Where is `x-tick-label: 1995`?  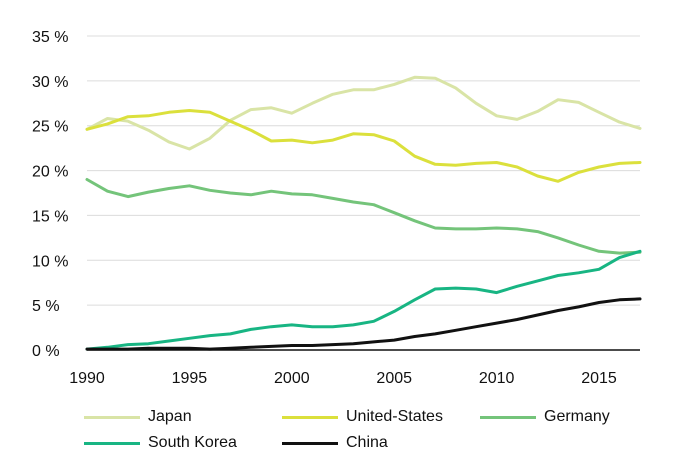 x-tick-label: 1995 is located at coordinates (190, 378).